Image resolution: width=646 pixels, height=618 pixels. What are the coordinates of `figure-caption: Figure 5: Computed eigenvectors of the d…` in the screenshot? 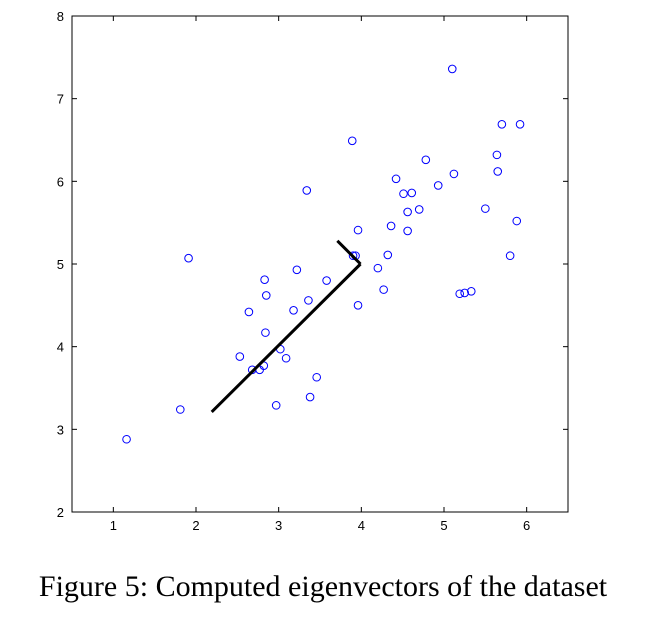 It's located at (323, 586).